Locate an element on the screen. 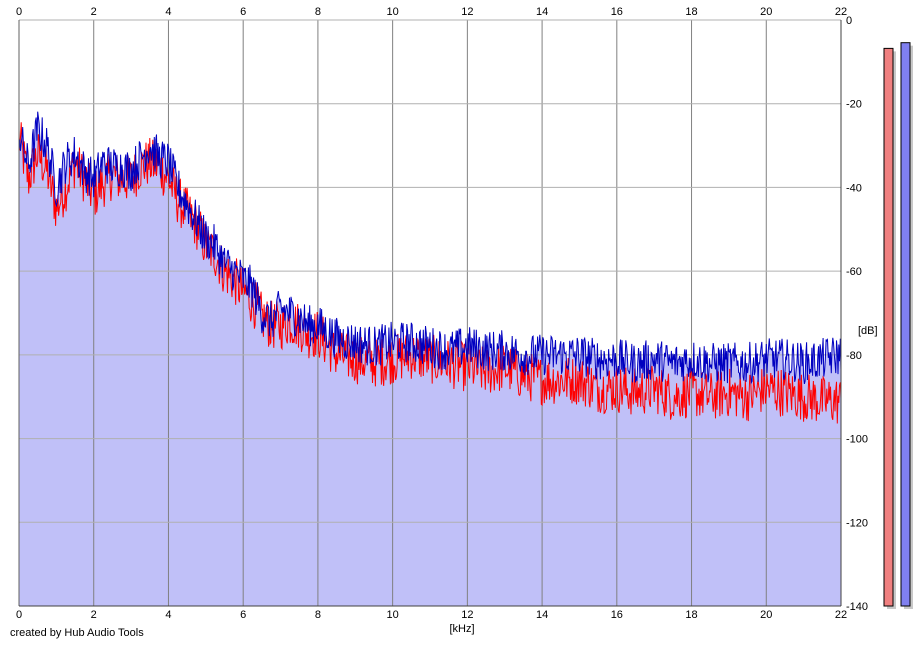 Image resolution: width=924 pixels, height=646 pixels. x-tick-label-bottom: 20 is located at coordinates (766, 615).